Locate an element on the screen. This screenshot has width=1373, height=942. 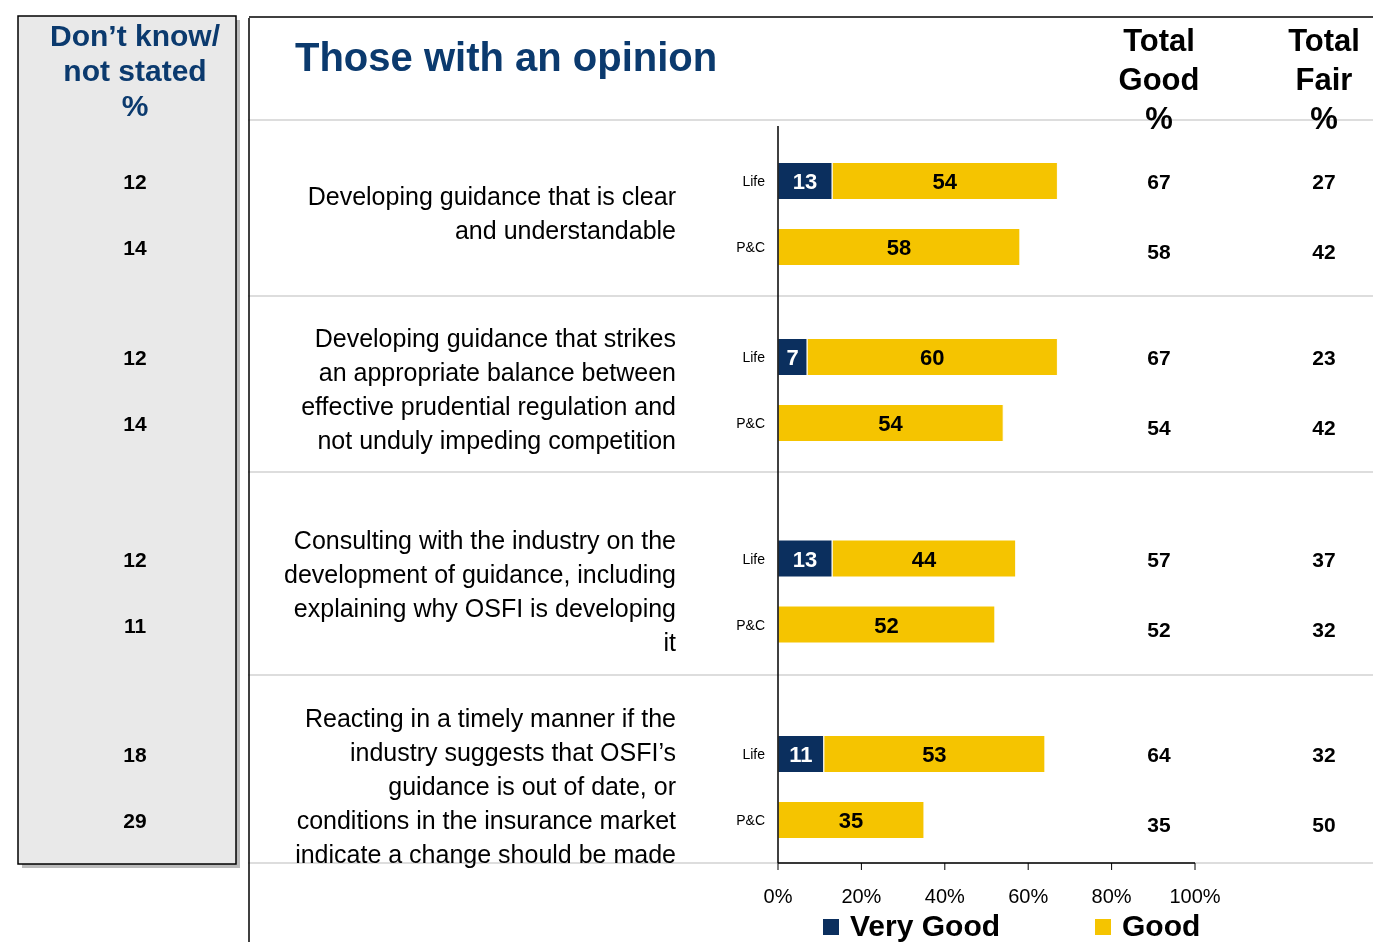
chart-title: Those with an opinion is located at coordinates (506, 57).